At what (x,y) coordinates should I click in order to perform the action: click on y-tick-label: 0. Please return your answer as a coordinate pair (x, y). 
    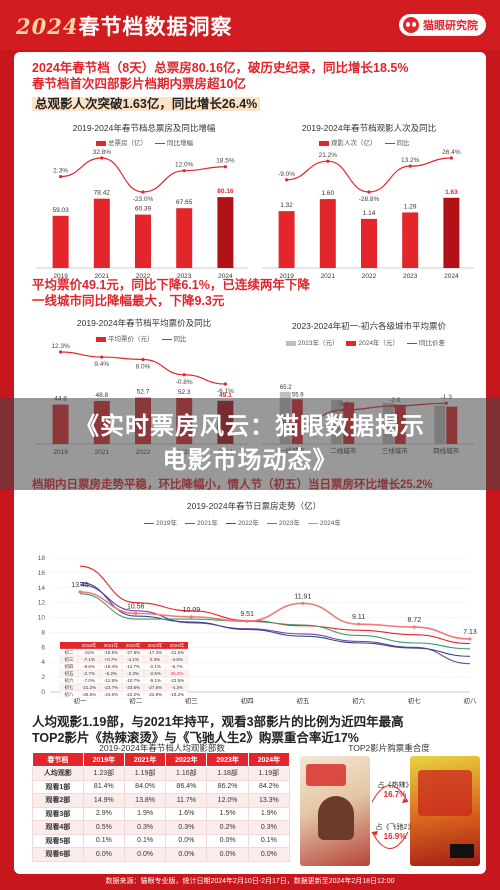
    Looking at the image, I should click on (43, 692).